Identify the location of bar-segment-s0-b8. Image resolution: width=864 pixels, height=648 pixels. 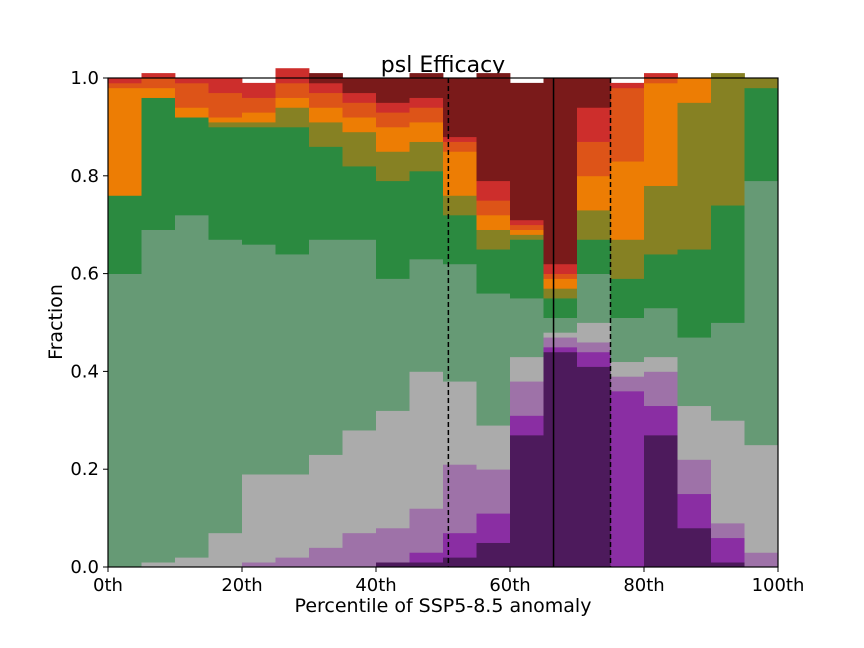
(393, 565).